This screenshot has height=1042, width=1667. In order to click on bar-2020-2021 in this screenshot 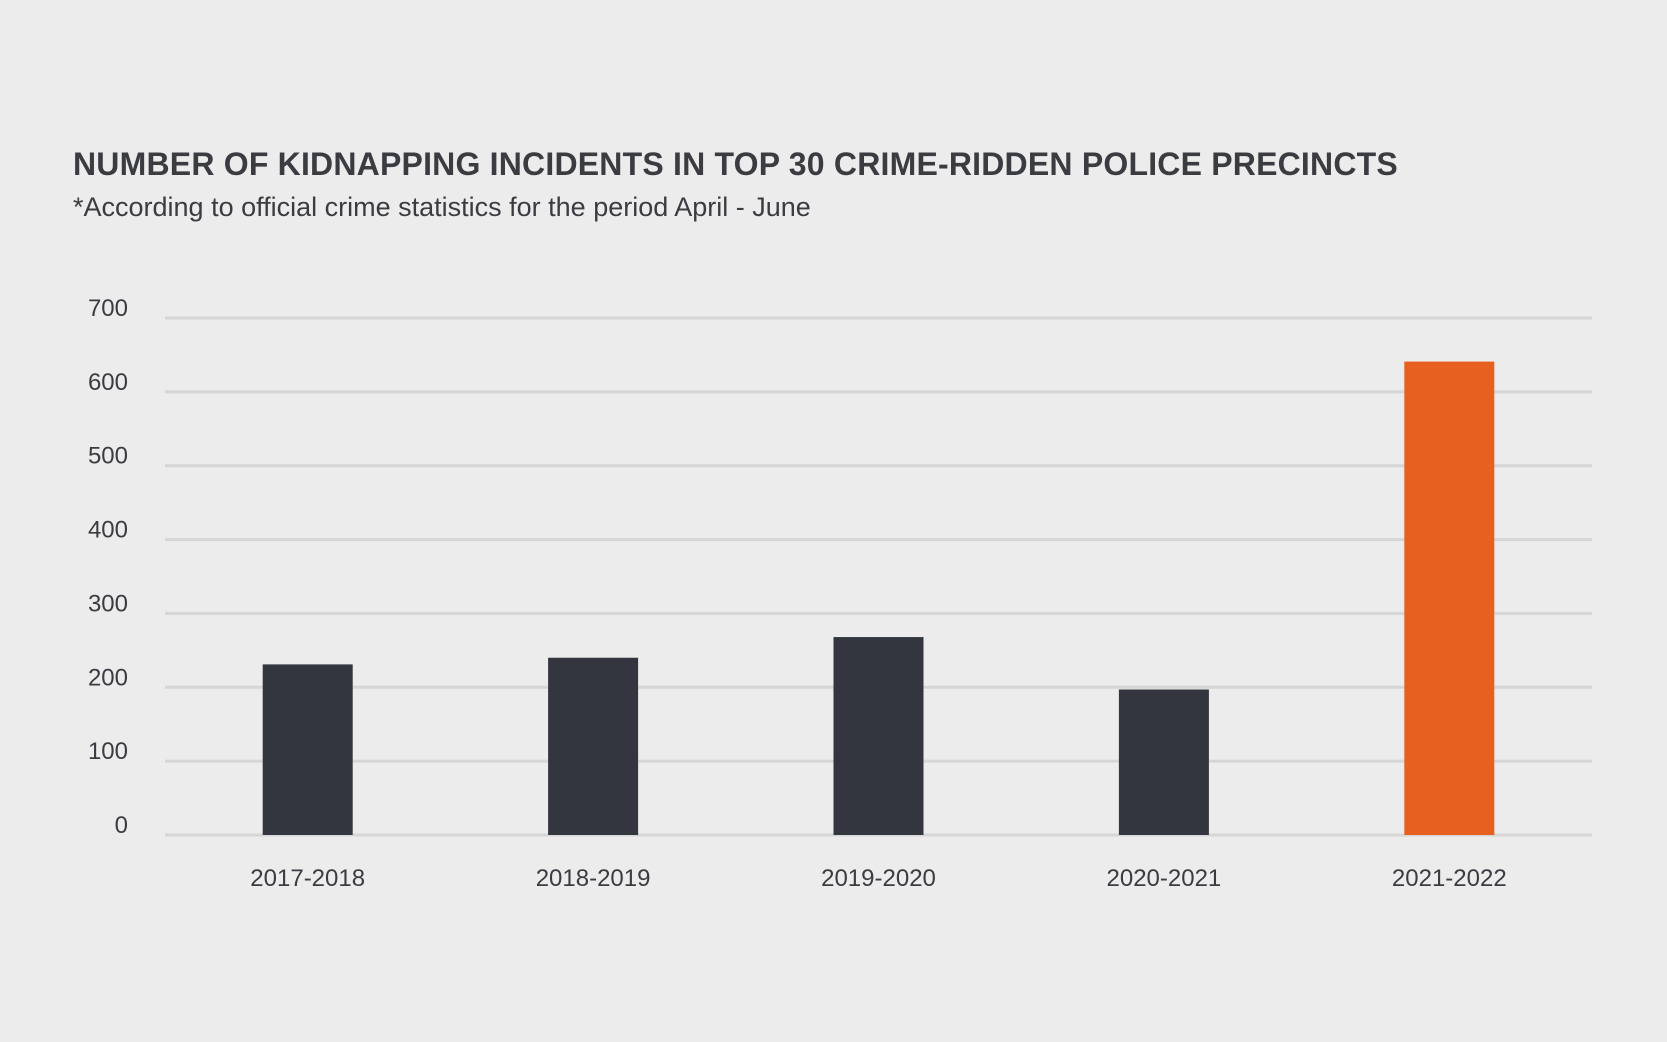, I will do `click(1163, 762)`.